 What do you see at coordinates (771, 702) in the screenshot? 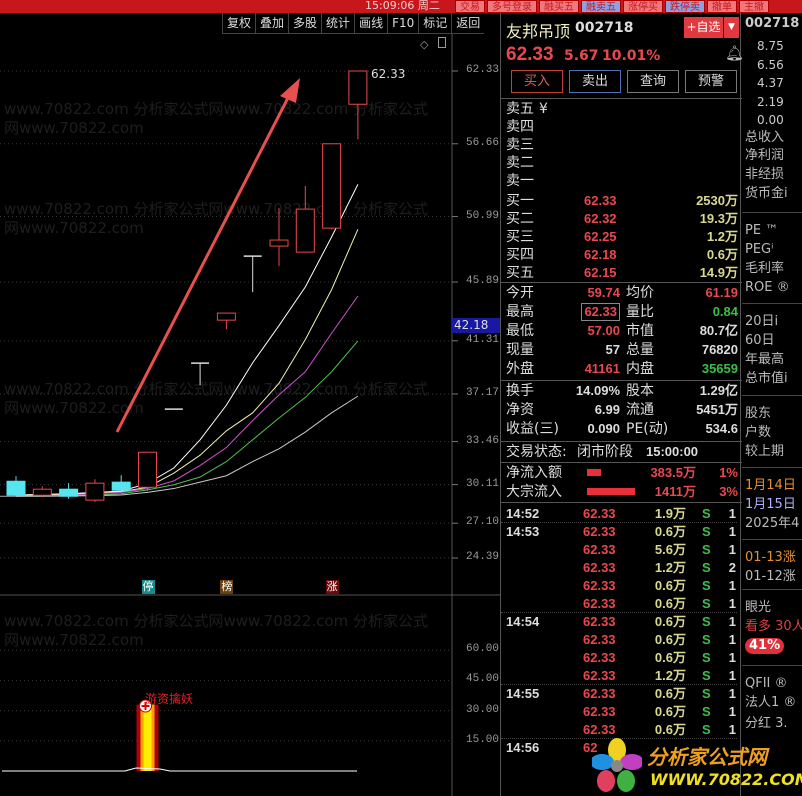
I see `finance-item: 法人1 ®` at bounding box center [771, 702].